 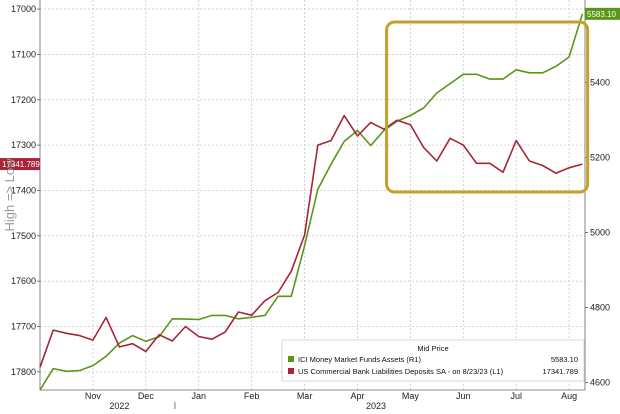 I want to click on last-value-tag-deposits, so click(x=20, y=164).